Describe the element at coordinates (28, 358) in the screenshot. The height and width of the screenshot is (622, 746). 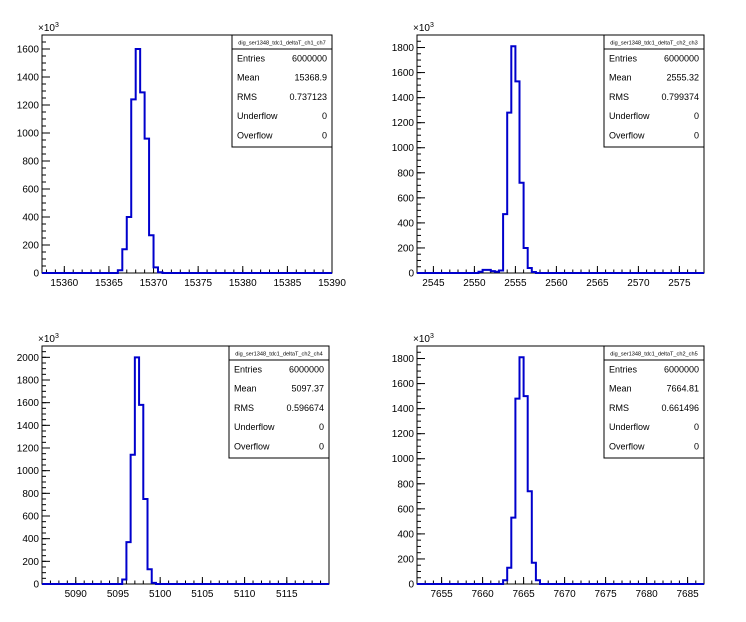
I see `y-tick-label: 2000` at that location.